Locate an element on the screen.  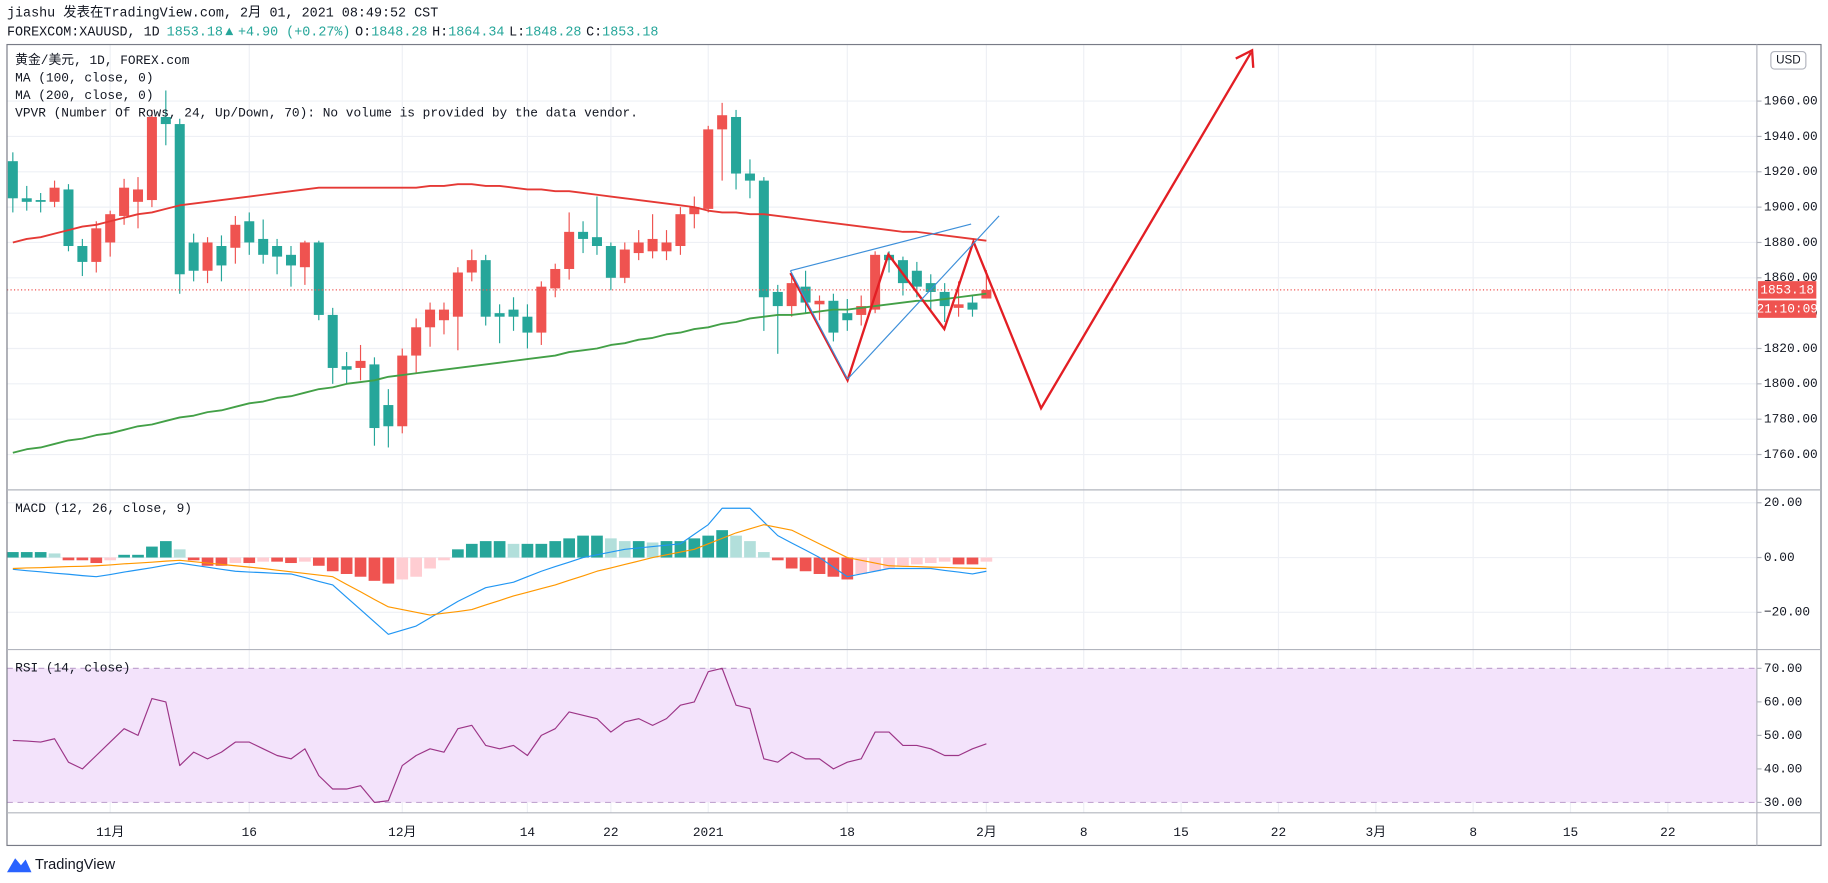
x-tick-label: 18 is located at coordinates (847, 832).